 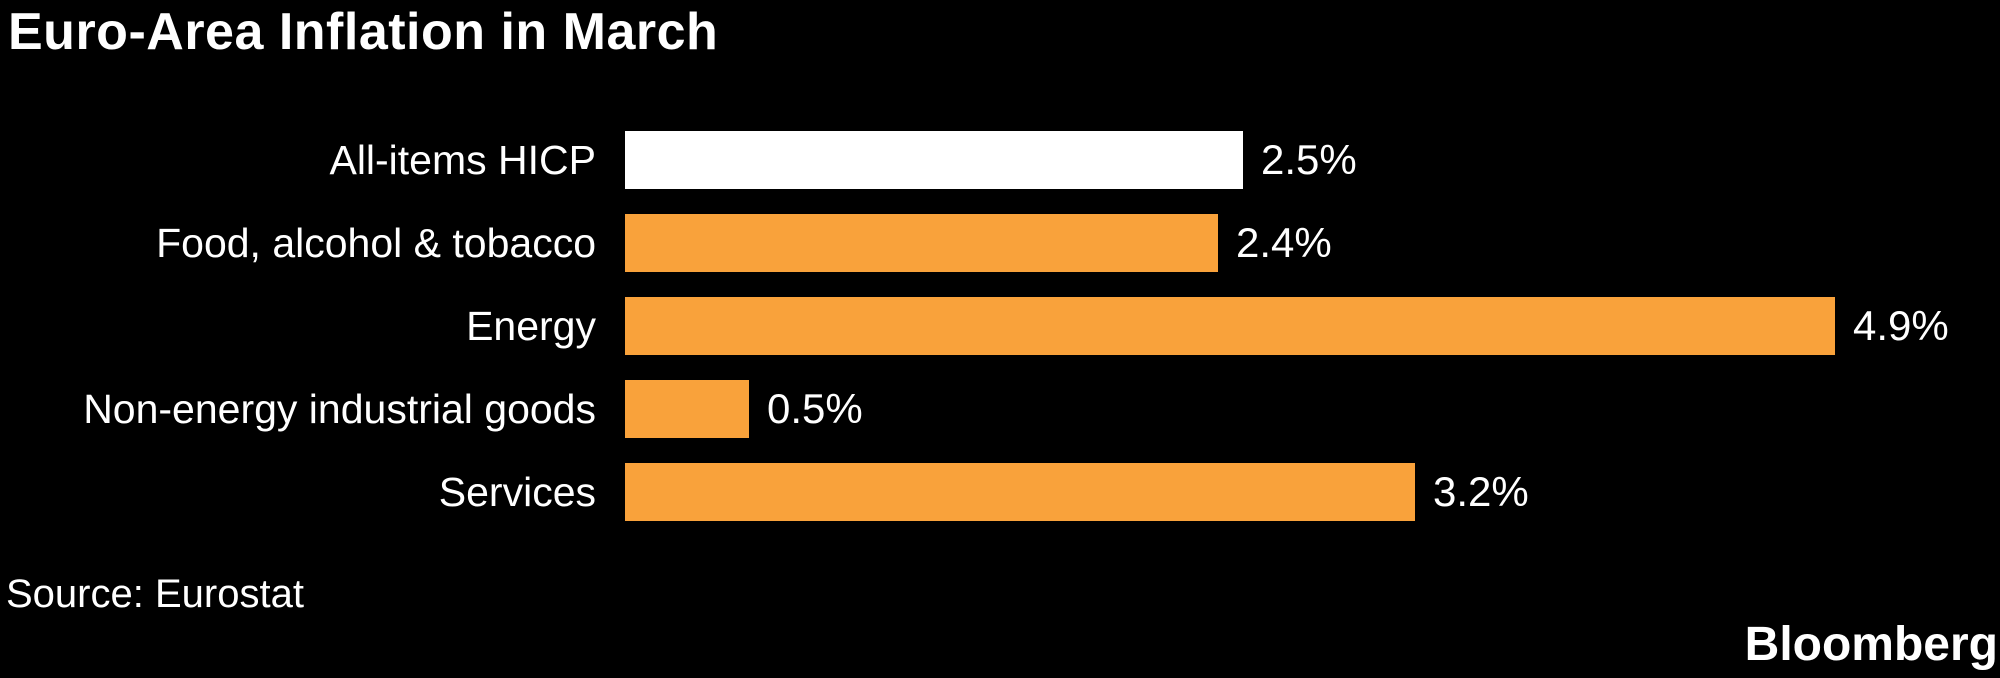 What do you see at coordinates (462, 160) in the screenshot?
I see `category-label: All-items HICP` at bounding box center [462, 160].